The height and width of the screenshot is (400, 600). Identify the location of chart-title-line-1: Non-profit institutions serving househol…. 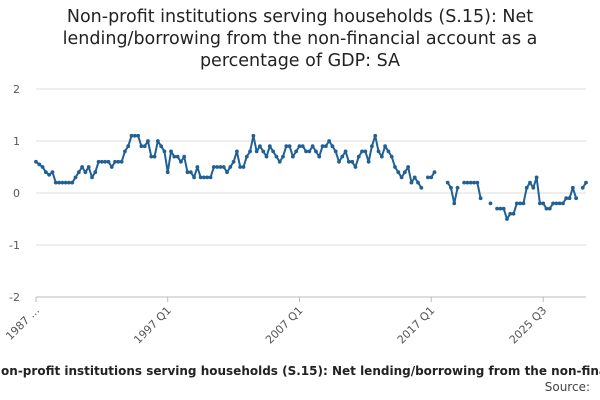
(300, 17).